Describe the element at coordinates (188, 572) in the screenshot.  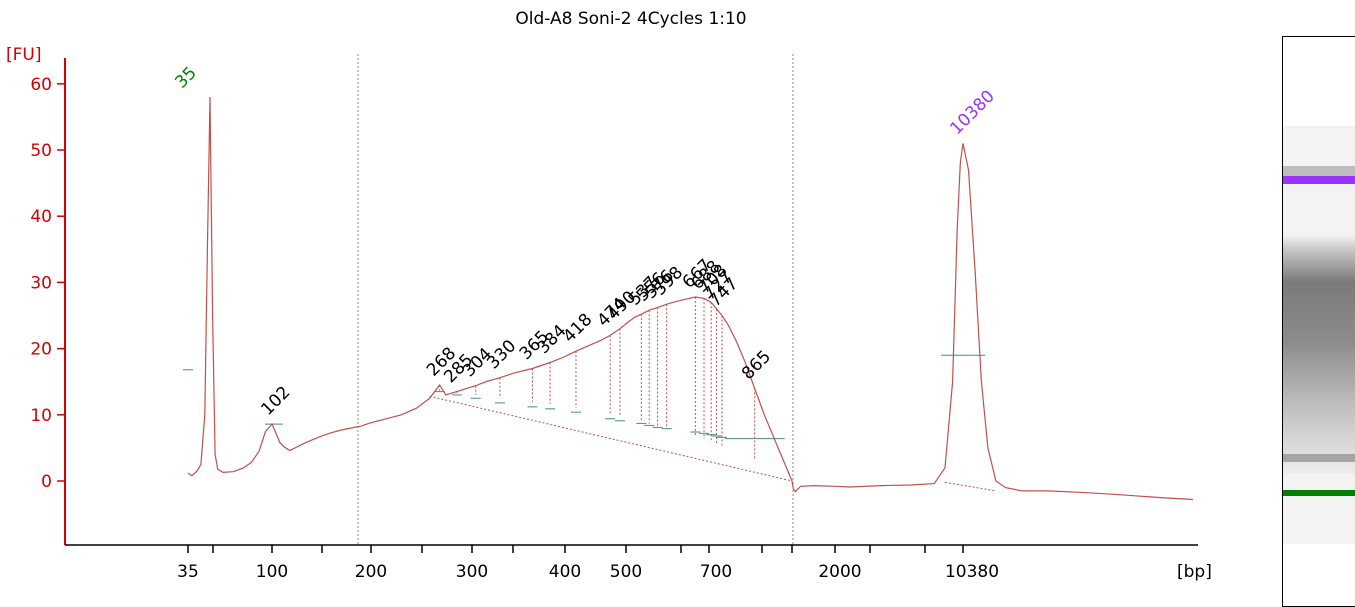
I see `x-tick-label: 35` at that location.